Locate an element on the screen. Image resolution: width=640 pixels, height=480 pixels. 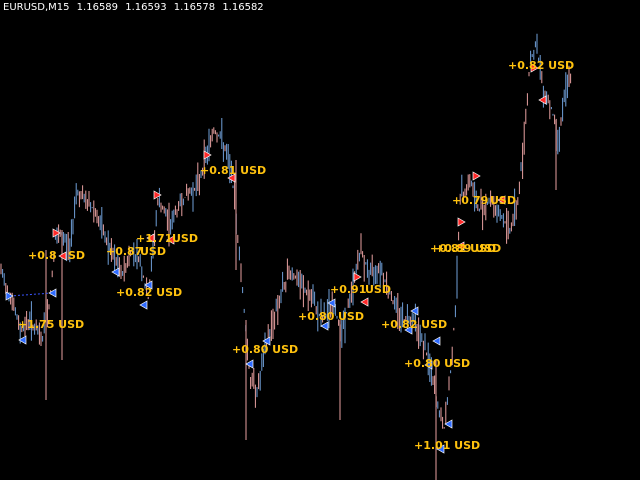
low-price: 1.16578 is located at coordinates (194, 7).